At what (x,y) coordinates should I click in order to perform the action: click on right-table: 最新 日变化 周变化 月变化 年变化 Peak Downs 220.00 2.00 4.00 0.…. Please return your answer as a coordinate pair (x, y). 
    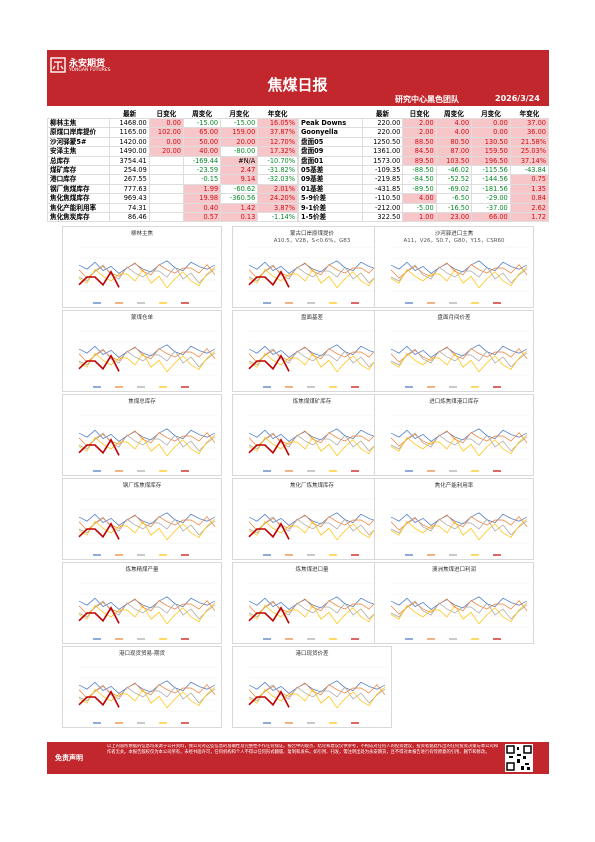
    Looking at the image, I should click on (424, 165).